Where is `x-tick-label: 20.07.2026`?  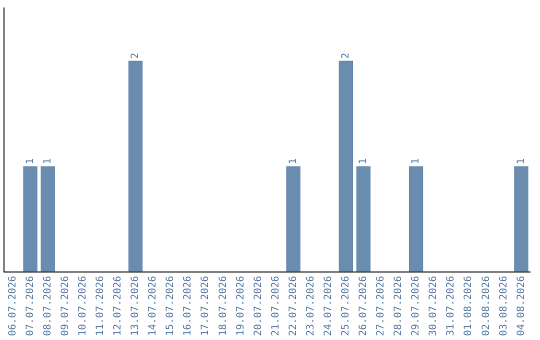
x-tick-label: 20.07.2026 is located at coordinates (258, 306).